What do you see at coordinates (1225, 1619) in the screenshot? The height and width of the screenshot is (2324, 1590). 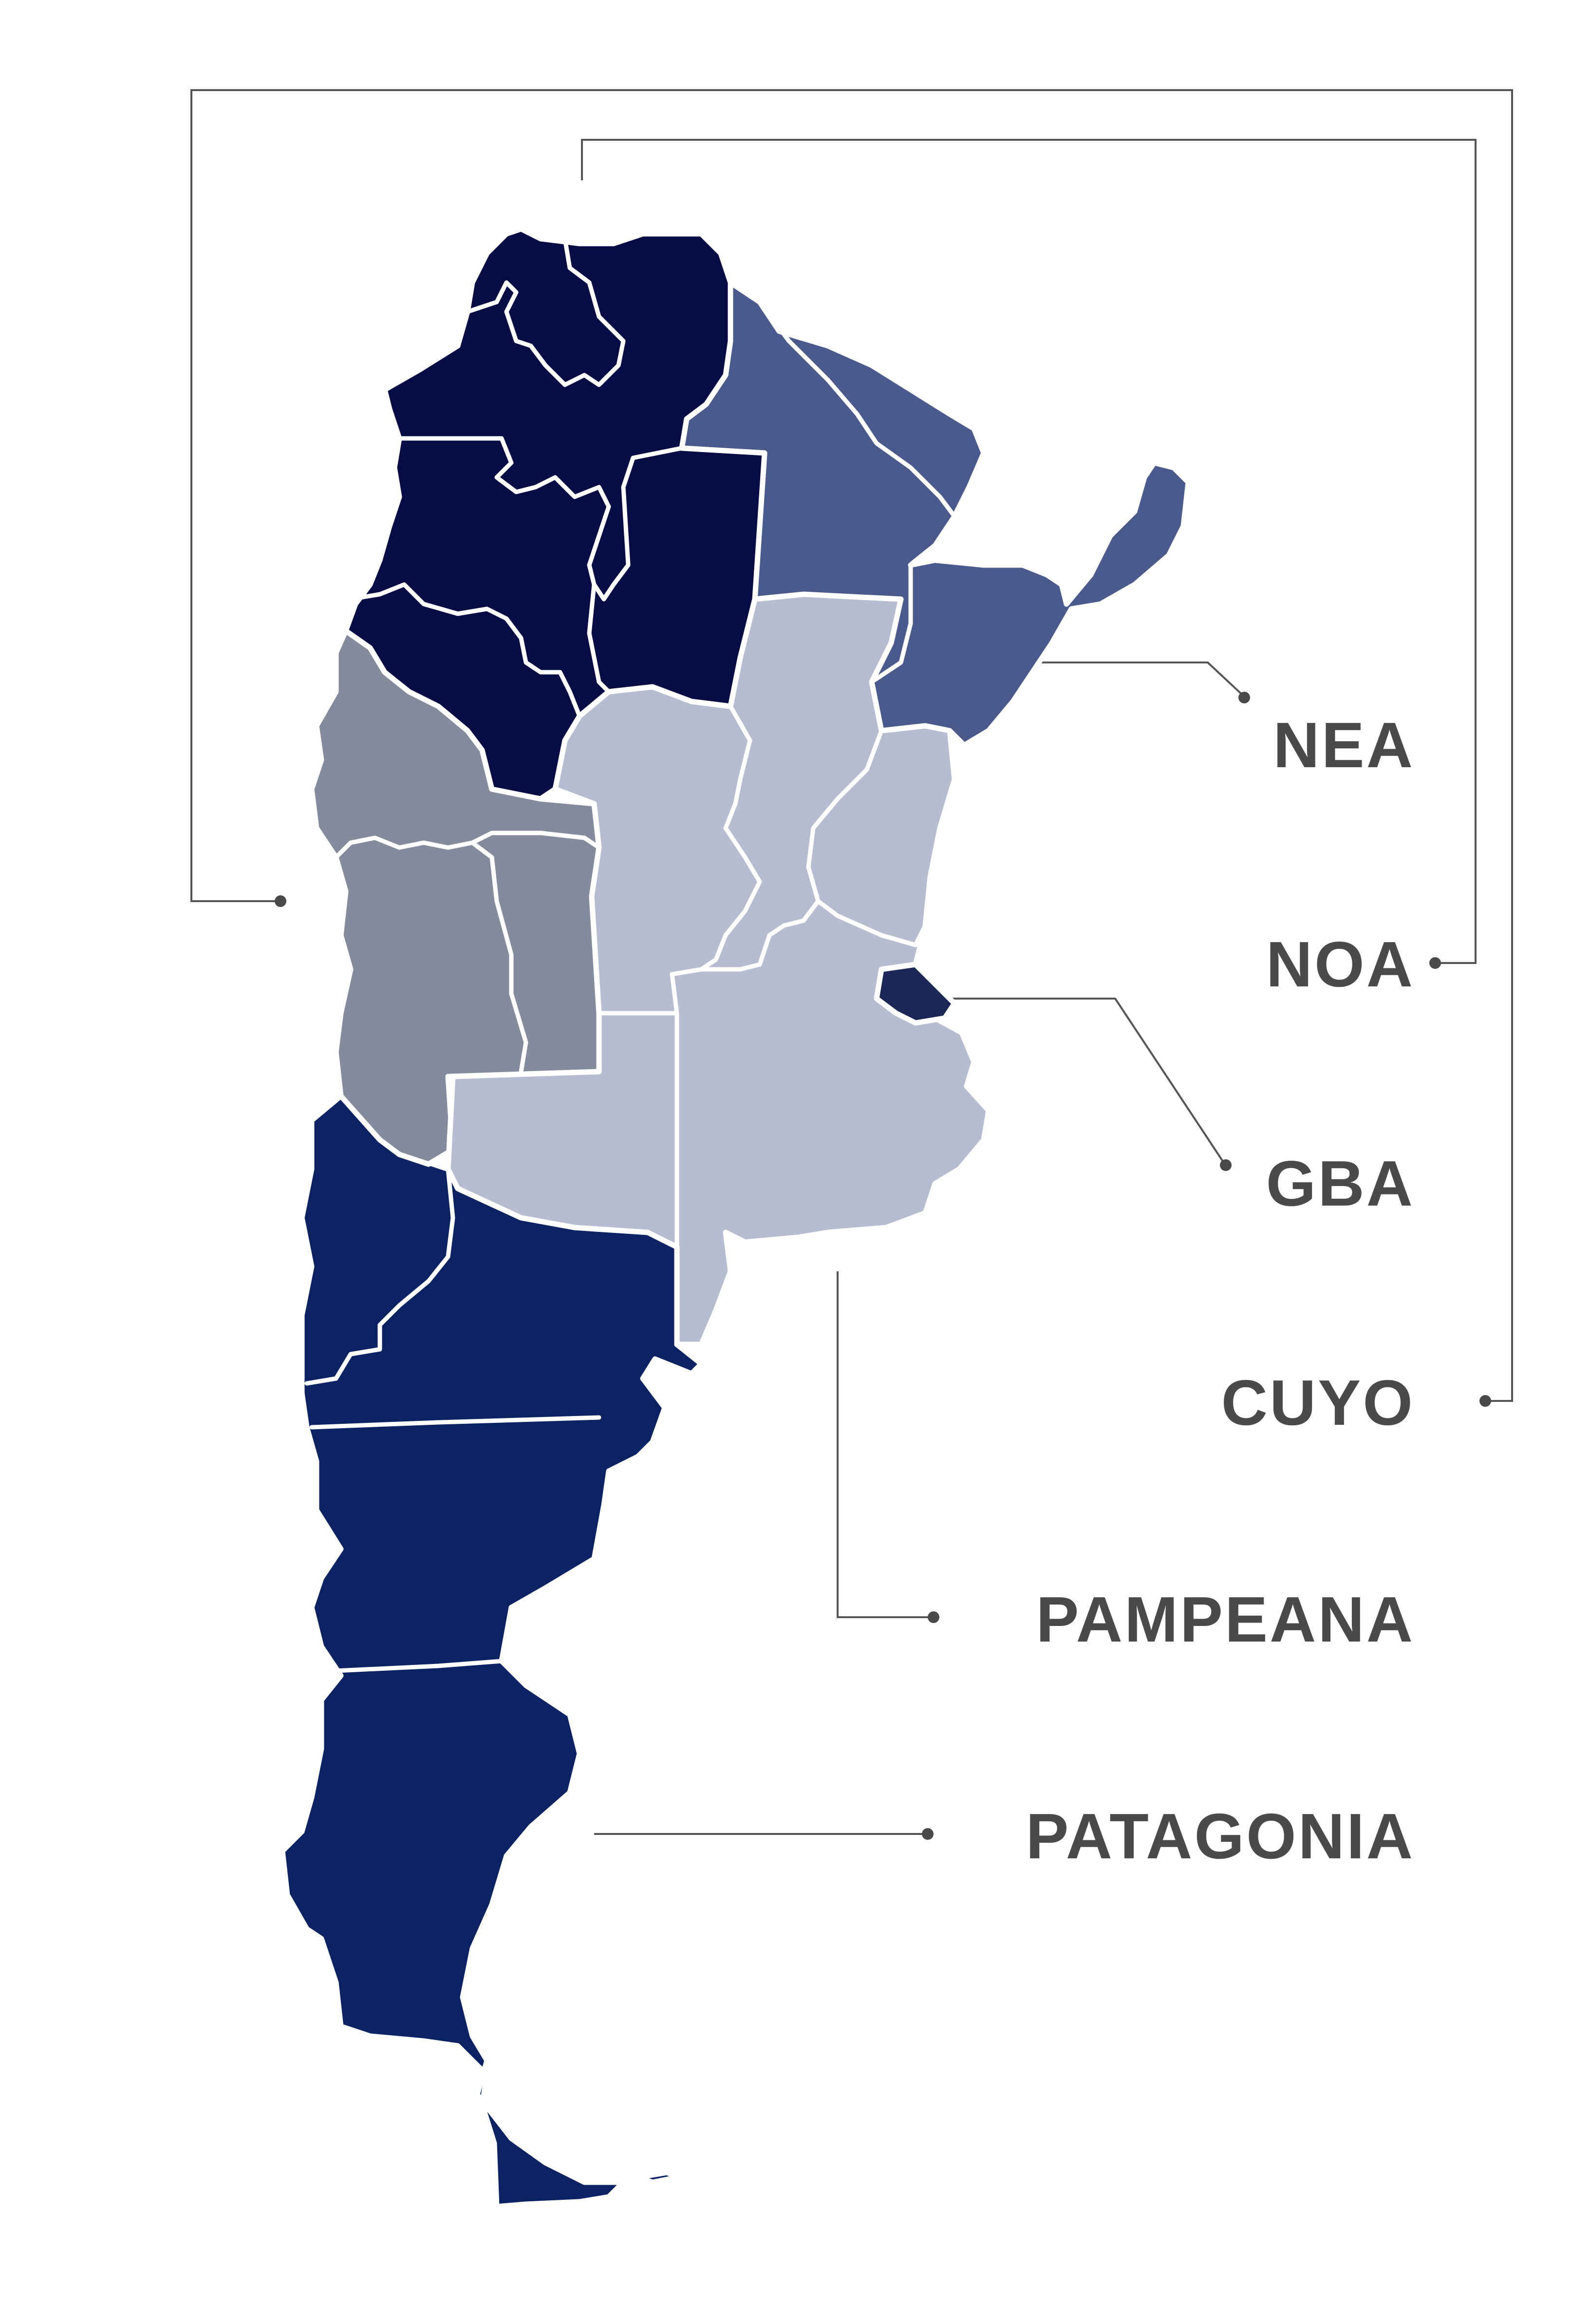 I see `label-pampeana: PAMPEANA` at bounding box center [1225, 1619].